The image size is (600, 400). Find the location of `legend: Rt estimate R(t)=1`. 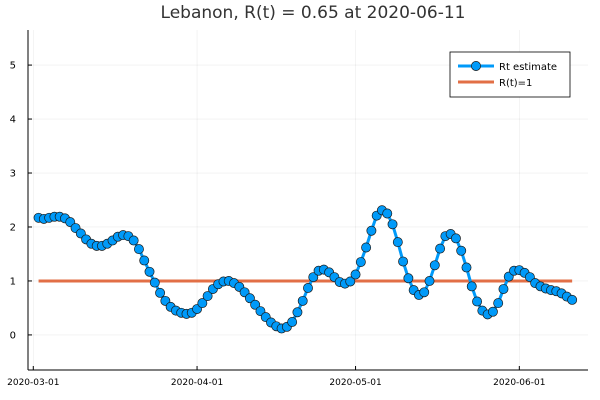

legend: Rt estimate R(t)=1 is located at coordinates (510, 74).